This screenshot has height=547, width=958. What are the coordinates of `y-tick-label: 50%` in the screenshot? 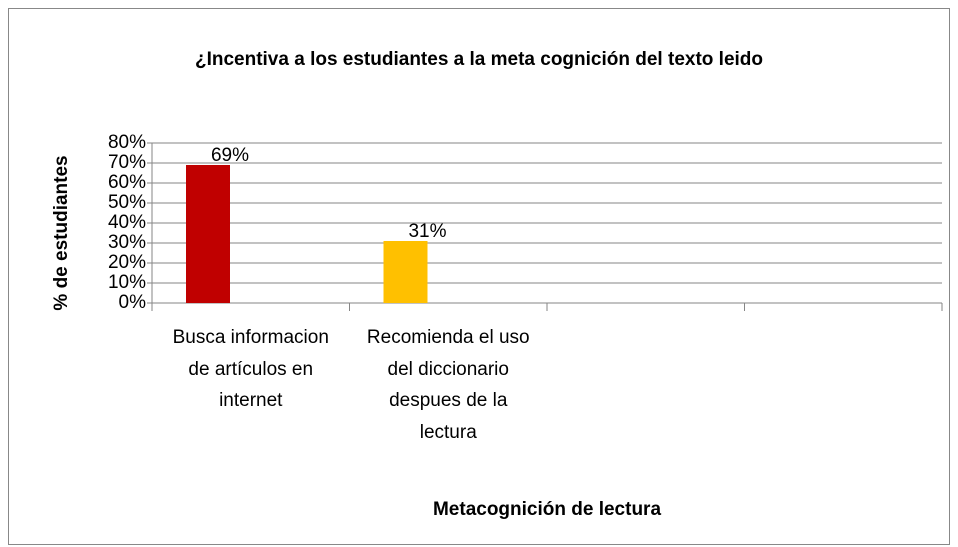 It's located at (127, 202).